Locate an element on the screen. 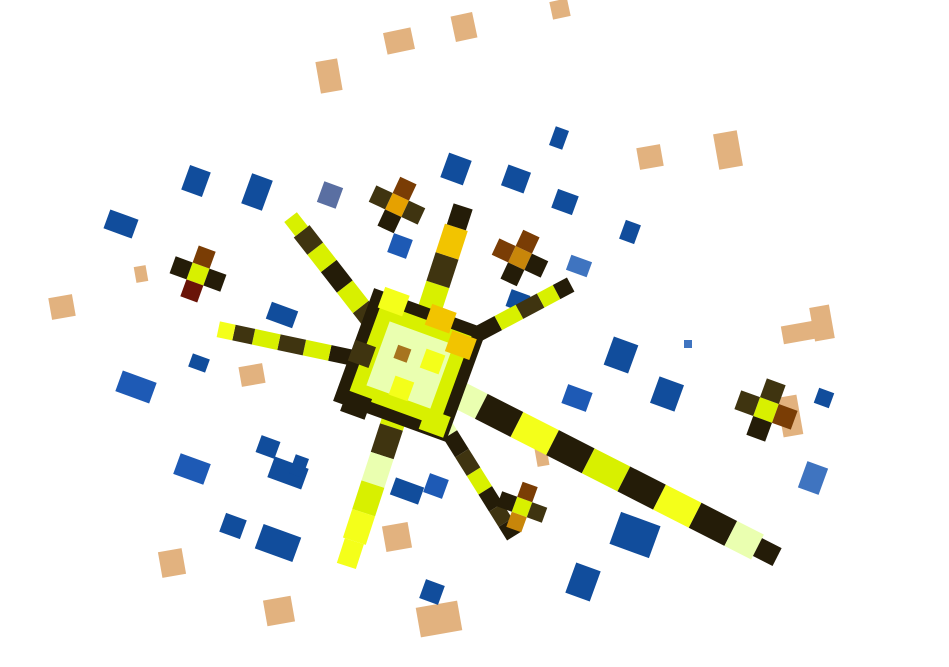 This screenshot has width=949, height=667. star-upper-center is located at coordinates (397, 205).